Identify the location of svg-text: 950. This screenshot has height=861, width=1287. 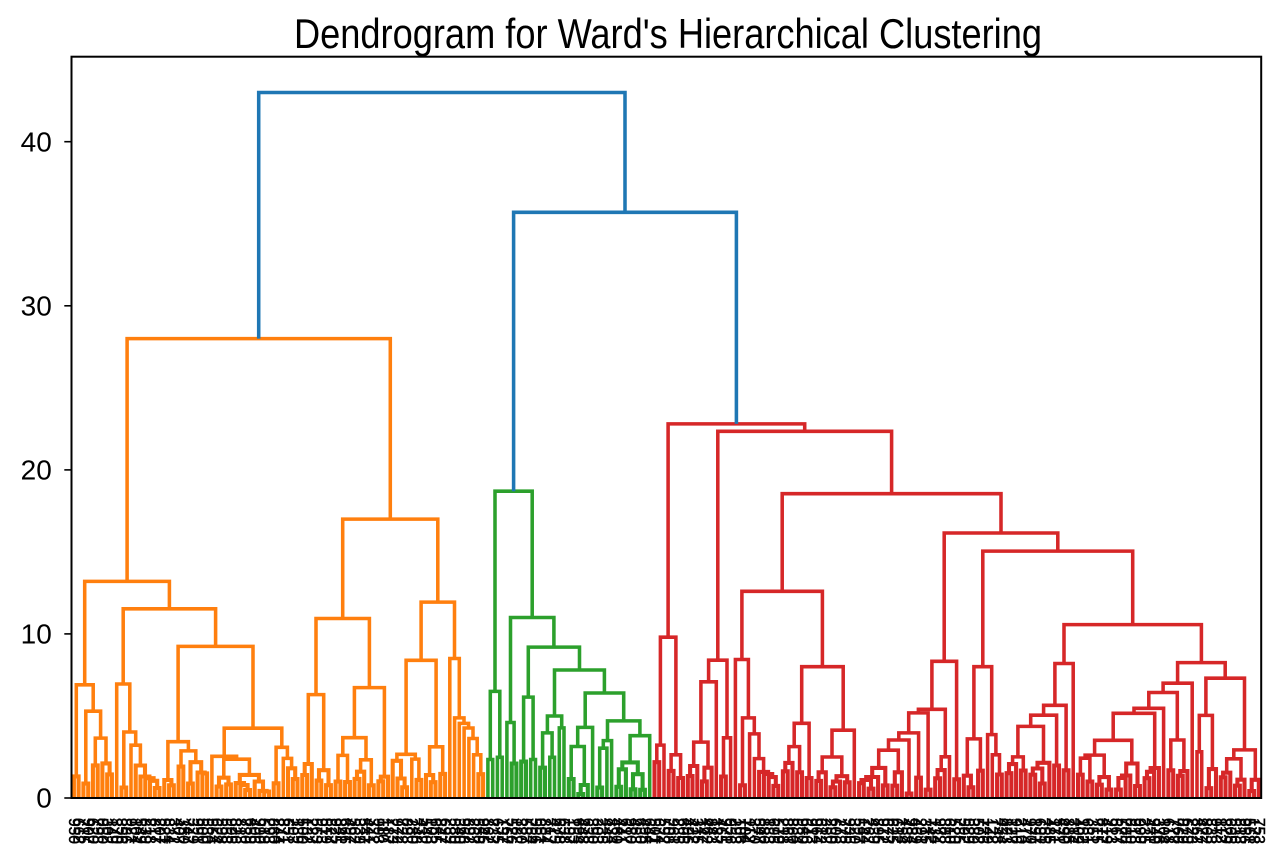
(73, 831).